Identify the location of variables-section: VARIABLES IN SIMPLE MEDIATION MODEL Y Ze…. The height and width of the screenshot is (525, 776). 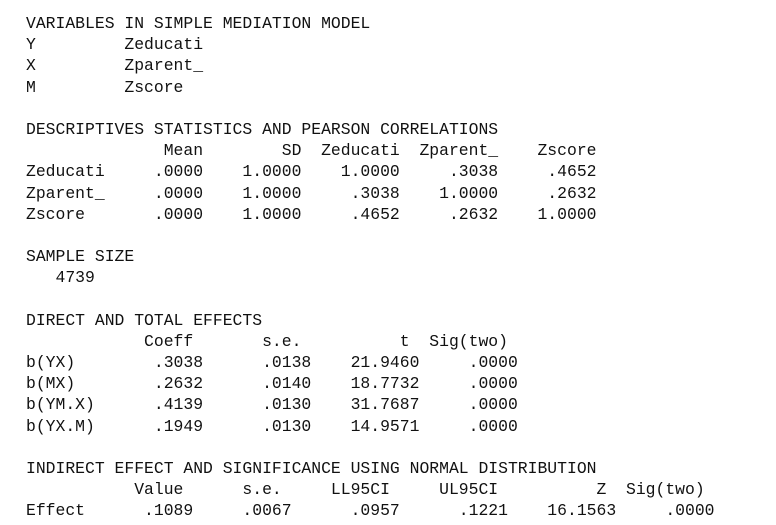
(370, 55).